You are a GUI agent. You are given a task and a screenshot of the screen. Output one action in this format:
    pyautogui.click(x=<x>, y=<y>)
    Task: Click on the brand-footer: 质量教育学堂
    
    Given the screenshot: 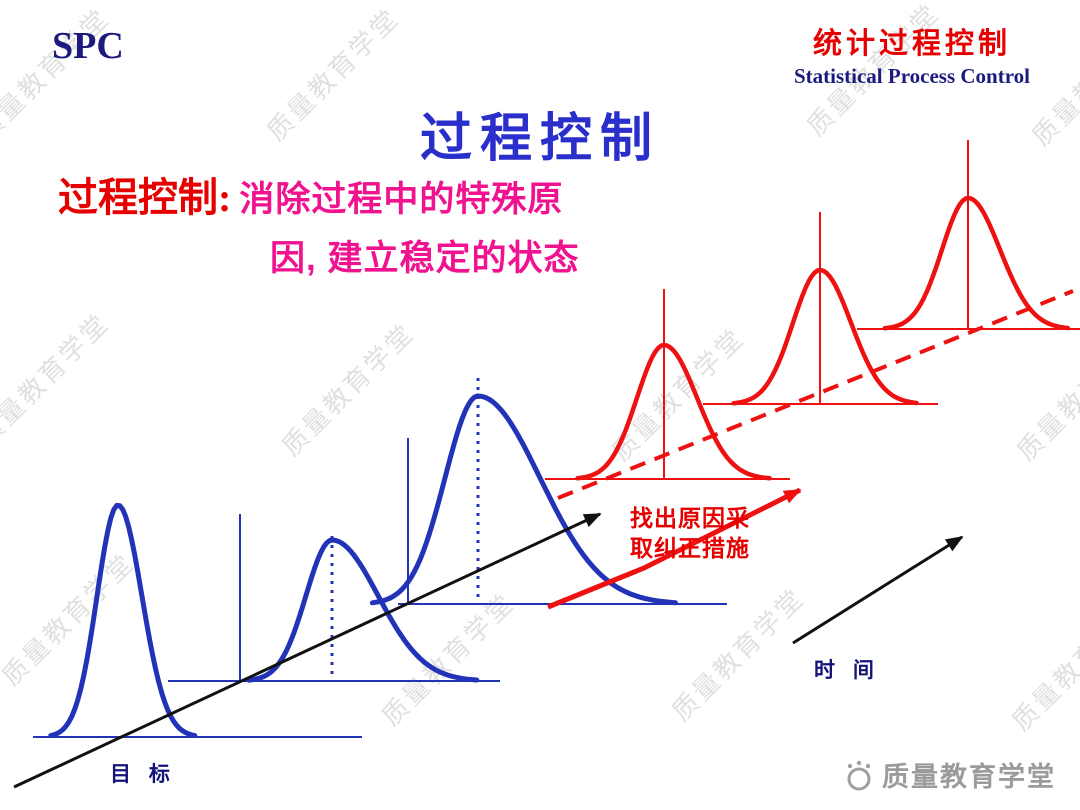 What is the action you would take?
    pyautogui.click(x=949, y=774)
    